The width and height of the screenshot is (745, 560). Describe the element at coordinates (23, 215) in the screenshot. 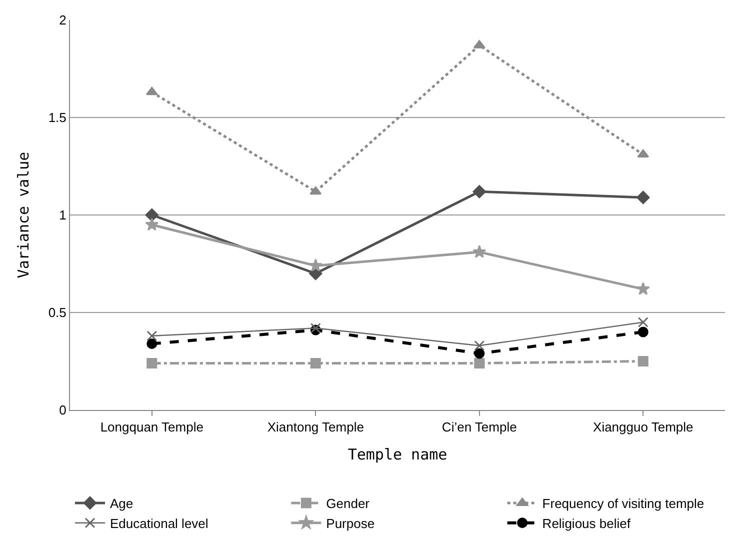

I see `y-axis-title: Variance value` at that location.